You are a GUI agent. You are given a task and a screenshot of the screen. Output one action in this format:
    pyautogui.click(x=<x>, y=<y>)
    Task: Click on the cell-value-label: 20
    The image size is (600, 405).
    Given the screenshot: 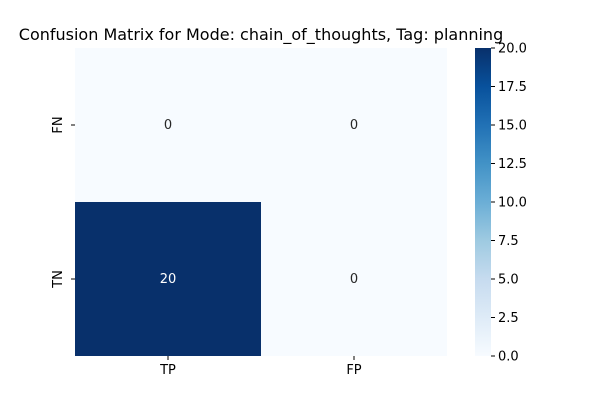 What is the action you would take?
    pyautogui.click(x=168, y=279)
    